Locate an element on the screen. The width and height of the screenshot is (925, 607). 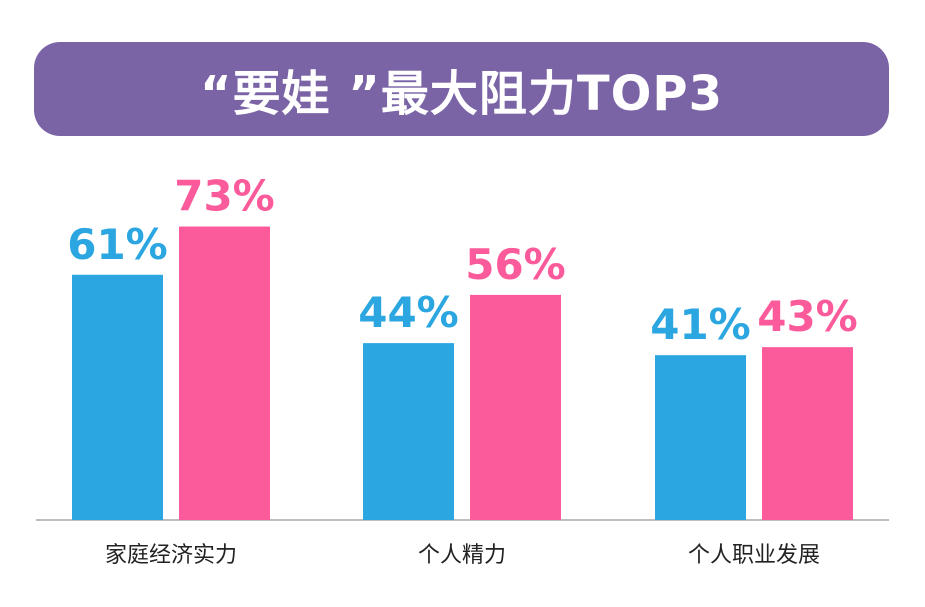
value-label-3-series-2: 43% is located at coordinates (807, 316).